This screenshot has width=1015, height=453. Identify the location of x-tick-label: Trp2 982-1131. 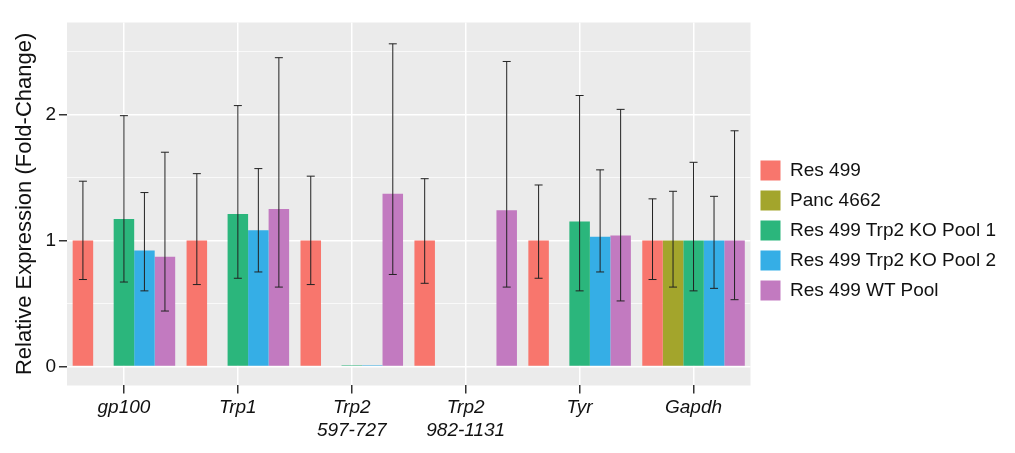
(466, 418).